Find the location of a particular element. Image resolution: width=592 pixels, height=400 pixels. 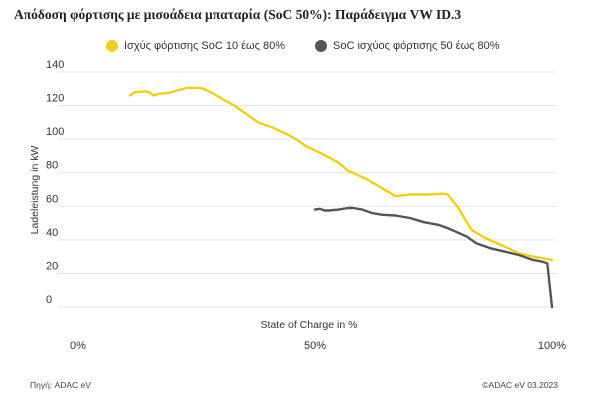

x-tick-label: 100% is located at coordinates (552, 346).